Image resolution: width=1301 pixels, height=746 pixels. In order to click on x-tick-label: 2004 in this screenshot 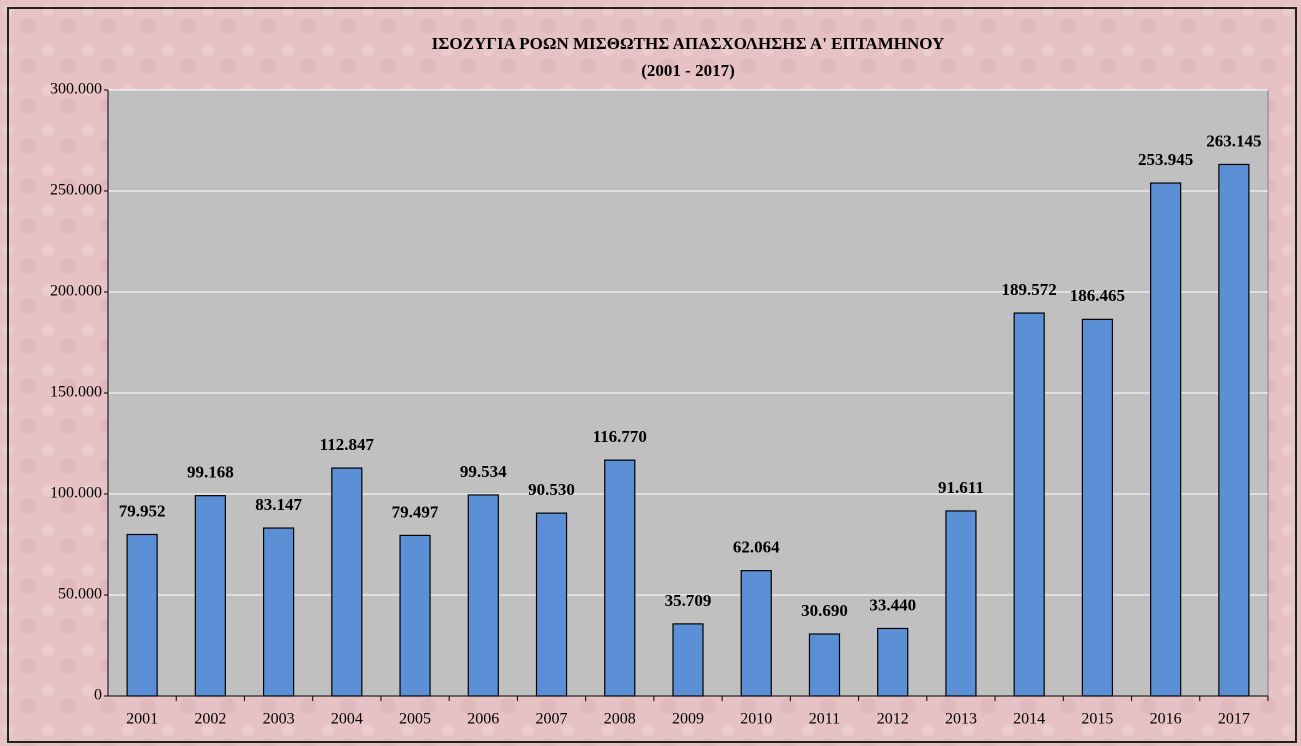, I will do `click(347, 719)`.